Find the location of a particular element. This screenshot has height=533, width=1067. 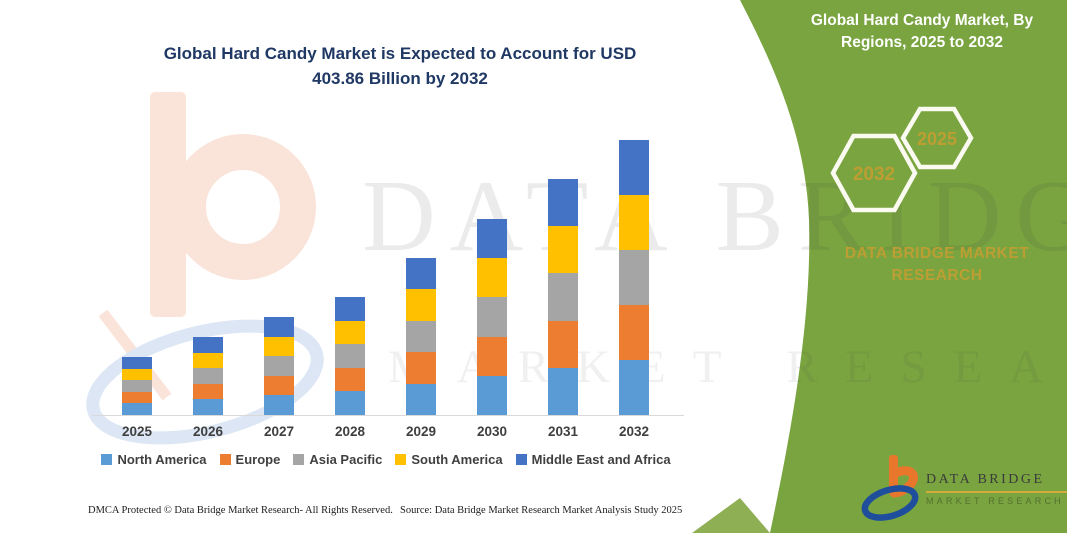

bar-2027 is located at coordinates (279, 366).